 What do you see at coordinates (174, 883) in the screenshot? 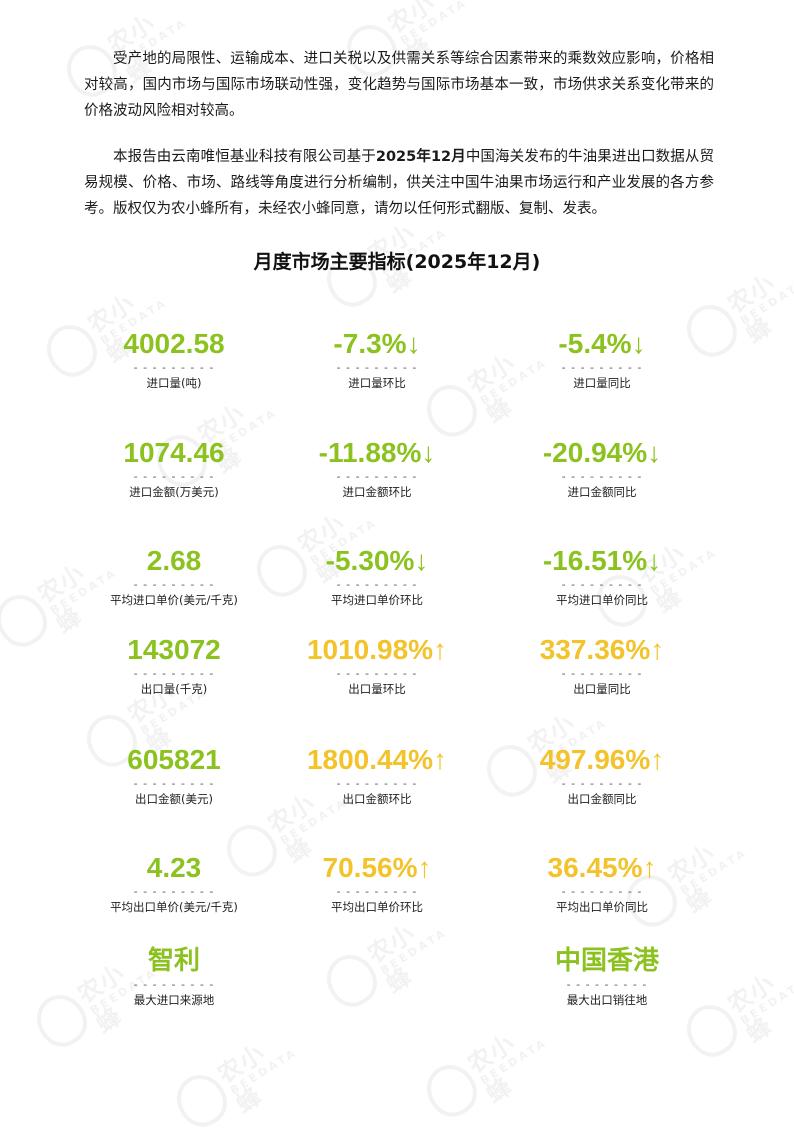
I see `metric-export-price: 4.23 - - - - - - - - - 平均出口单价(美元/千克)` at bounding box center [174, 883].